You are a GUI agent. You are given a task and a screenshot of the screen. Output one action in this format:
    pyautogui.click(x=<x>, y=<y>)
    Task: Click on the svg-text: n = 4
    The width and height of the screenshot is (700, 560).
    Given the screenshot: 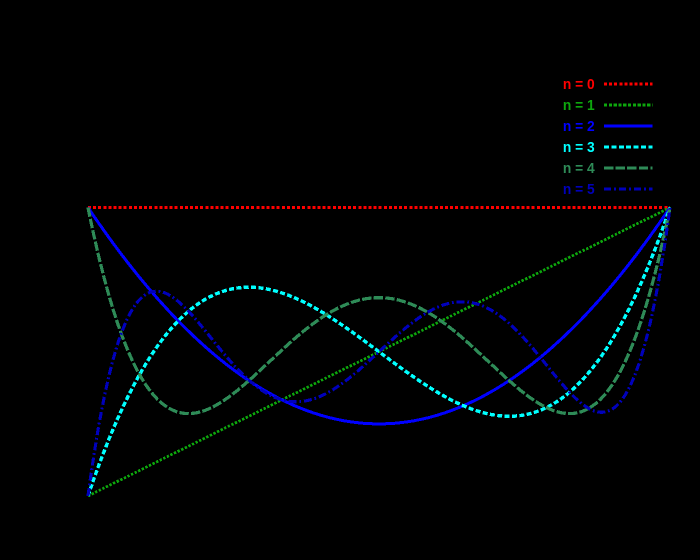 What is the action you would take?
    pyautogui.click(x=579, y=168)
    